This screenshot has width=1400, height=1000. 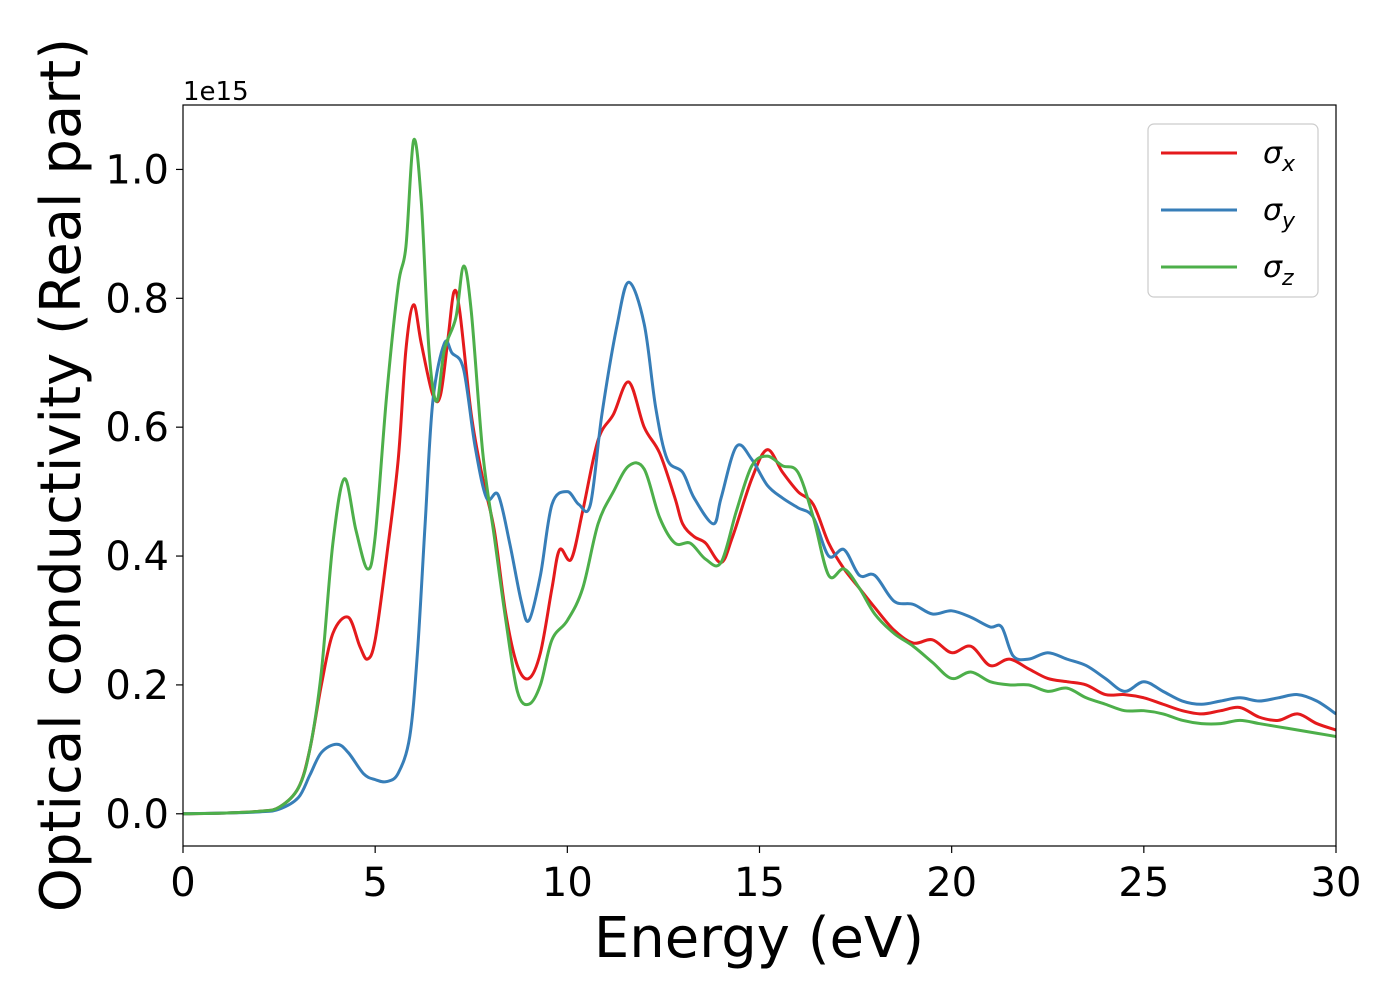 What do you see at coordinates (137, 428) in the screenshot?
I see `y-tick-label: 0.6` at bounding box center [137, 428].